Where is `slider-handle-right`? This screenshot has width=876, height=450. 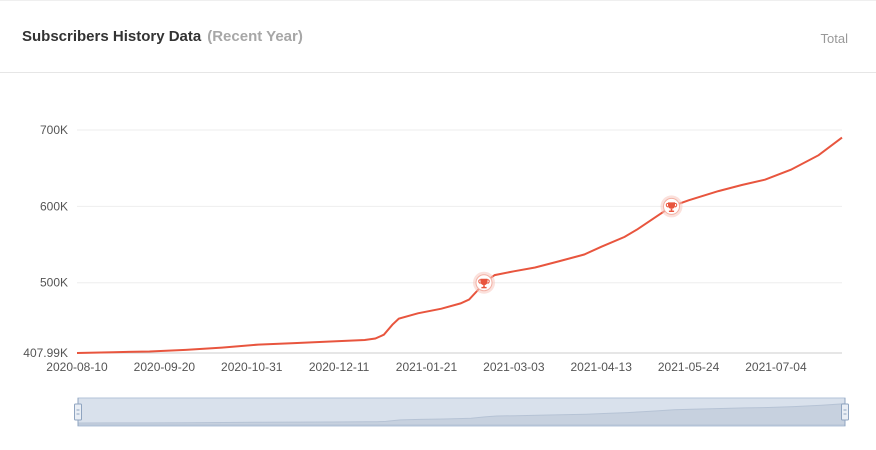
slider-handle-right is located at coordinates (845, 412).